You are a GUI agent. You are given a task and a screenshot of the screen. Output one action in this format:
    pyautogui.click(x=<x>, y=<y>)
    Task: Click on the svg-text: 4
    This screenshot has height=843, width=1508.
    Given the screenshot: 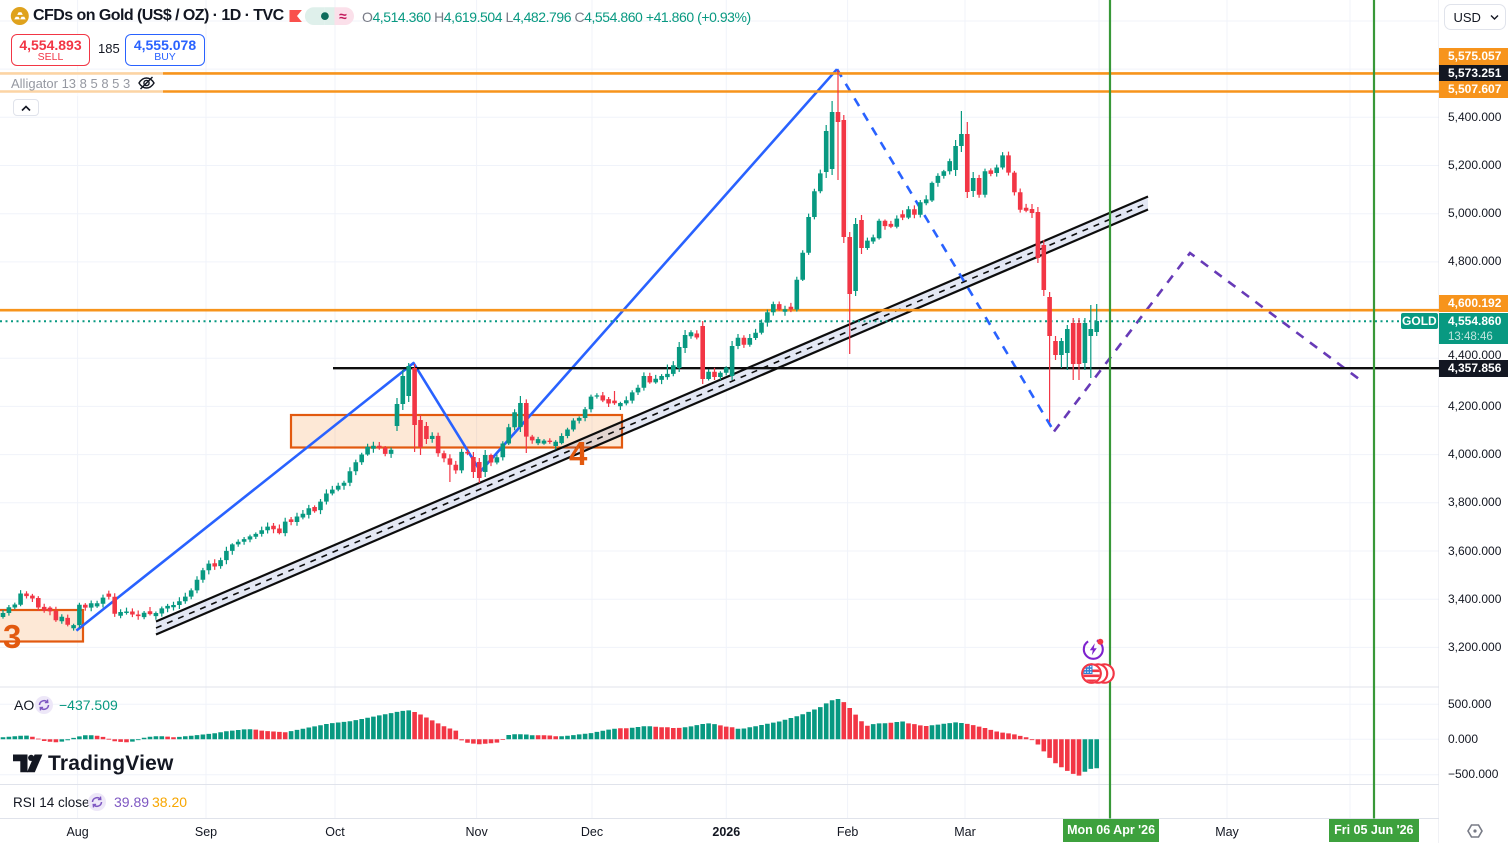 What is the action you would take?
    pyautogui.click(x=578, y=453)
    